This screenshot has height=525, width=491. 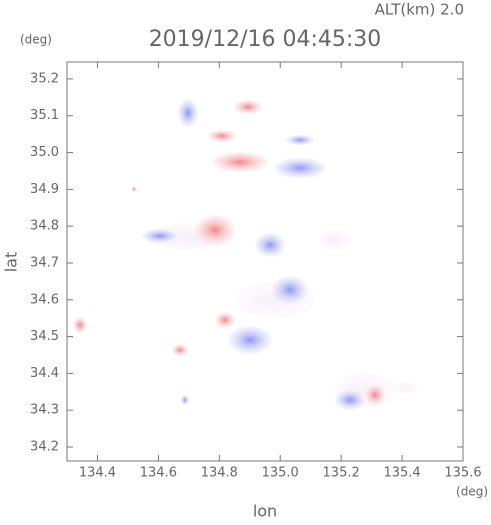 I want to click on y-tick-label: 35.1, so click(x=44, y=115).